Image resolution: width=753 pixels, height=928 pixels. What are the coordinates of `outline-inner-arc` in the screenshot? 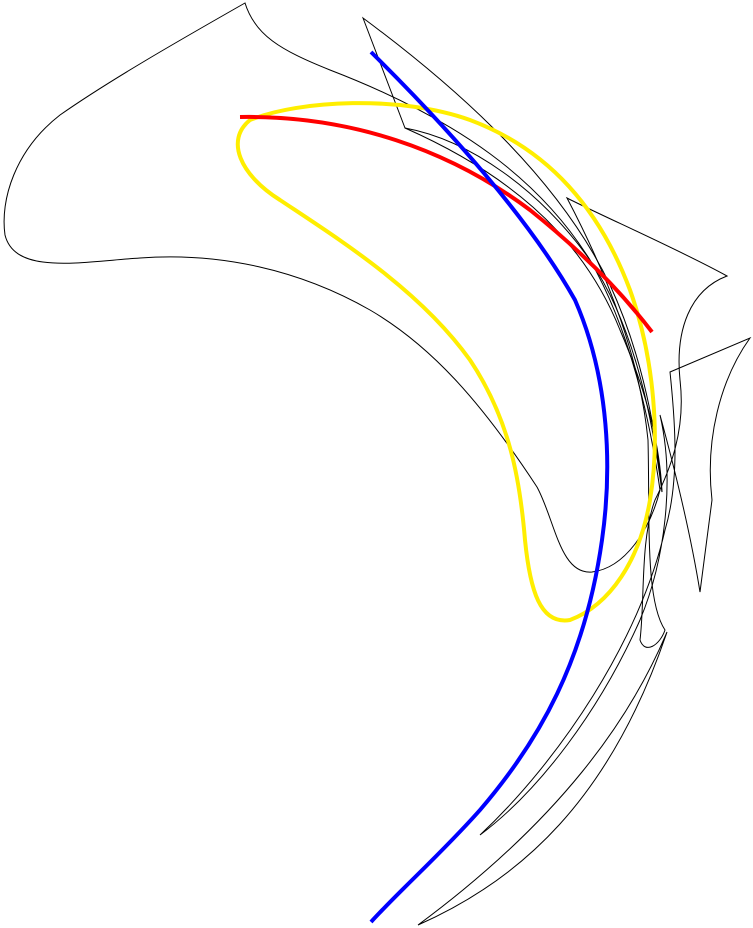 It's located at (533, 310).